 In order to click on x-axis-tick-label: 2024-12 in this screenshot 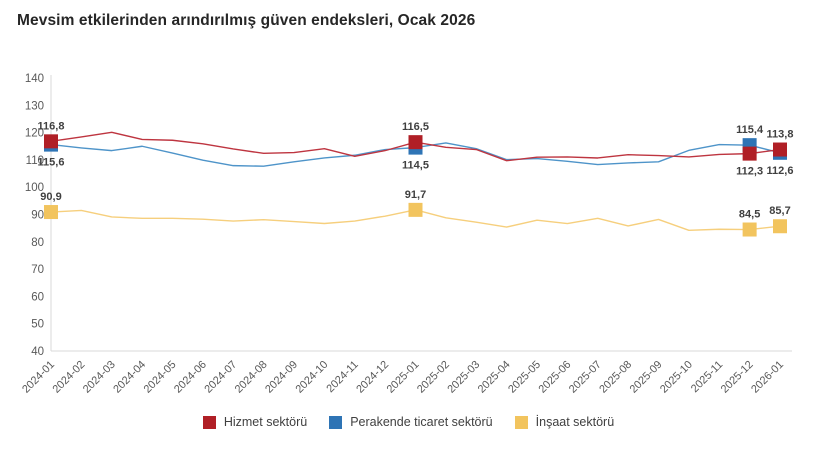, I will do `click(372, 377)`.